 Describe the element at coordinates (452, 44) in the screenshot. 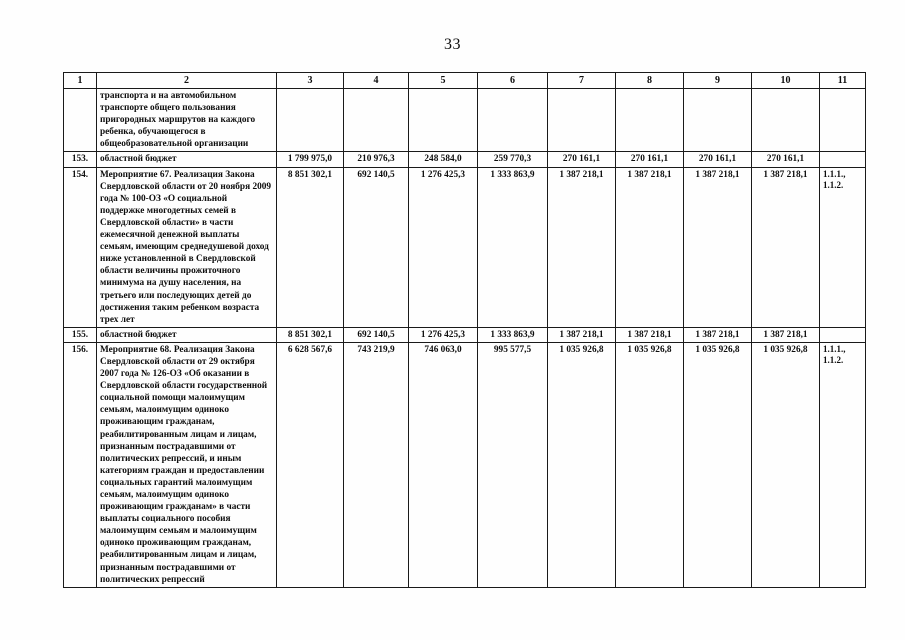

I see `page-number: 33` at that location.